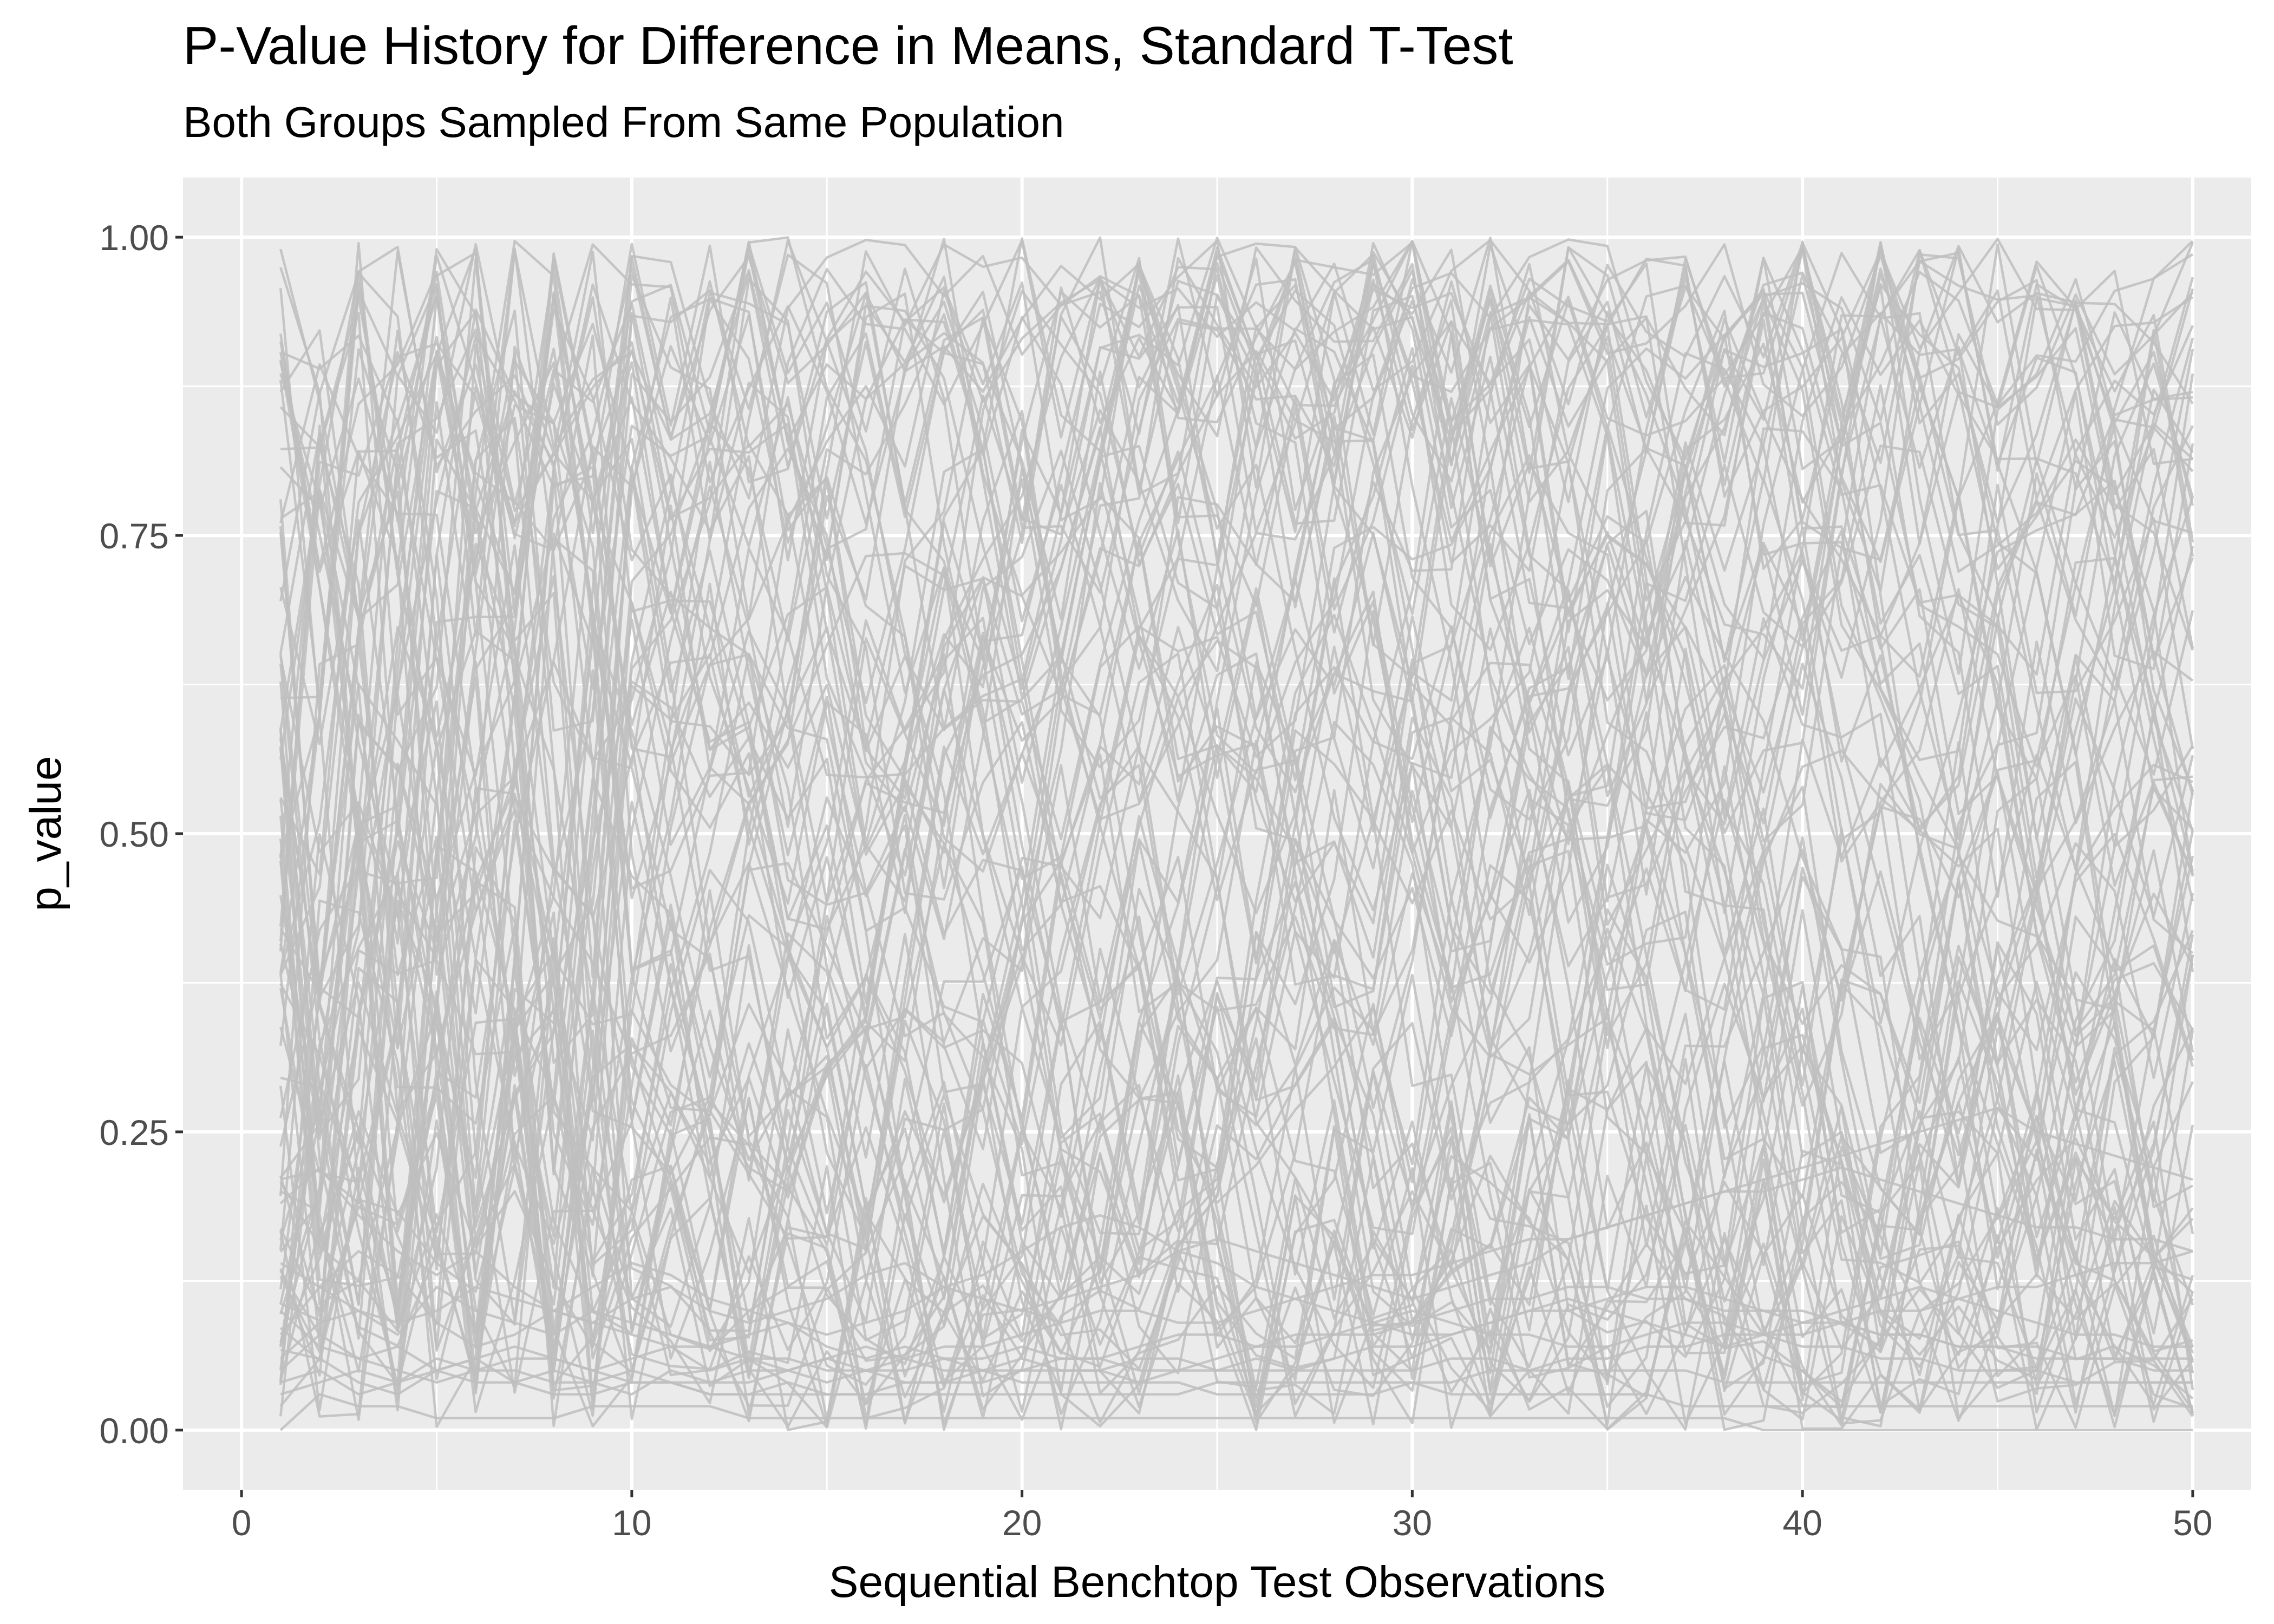 The height and width of the screenshot is (1624, 2274). I want to click on y-tick-label: 0.50, so click(135, 834).